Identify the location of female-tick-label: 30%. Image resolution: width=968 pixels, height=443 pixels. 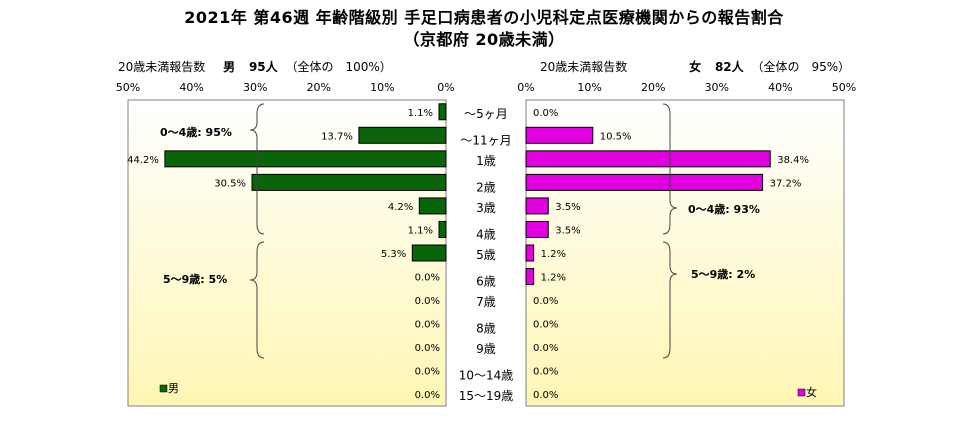
(717, 87).